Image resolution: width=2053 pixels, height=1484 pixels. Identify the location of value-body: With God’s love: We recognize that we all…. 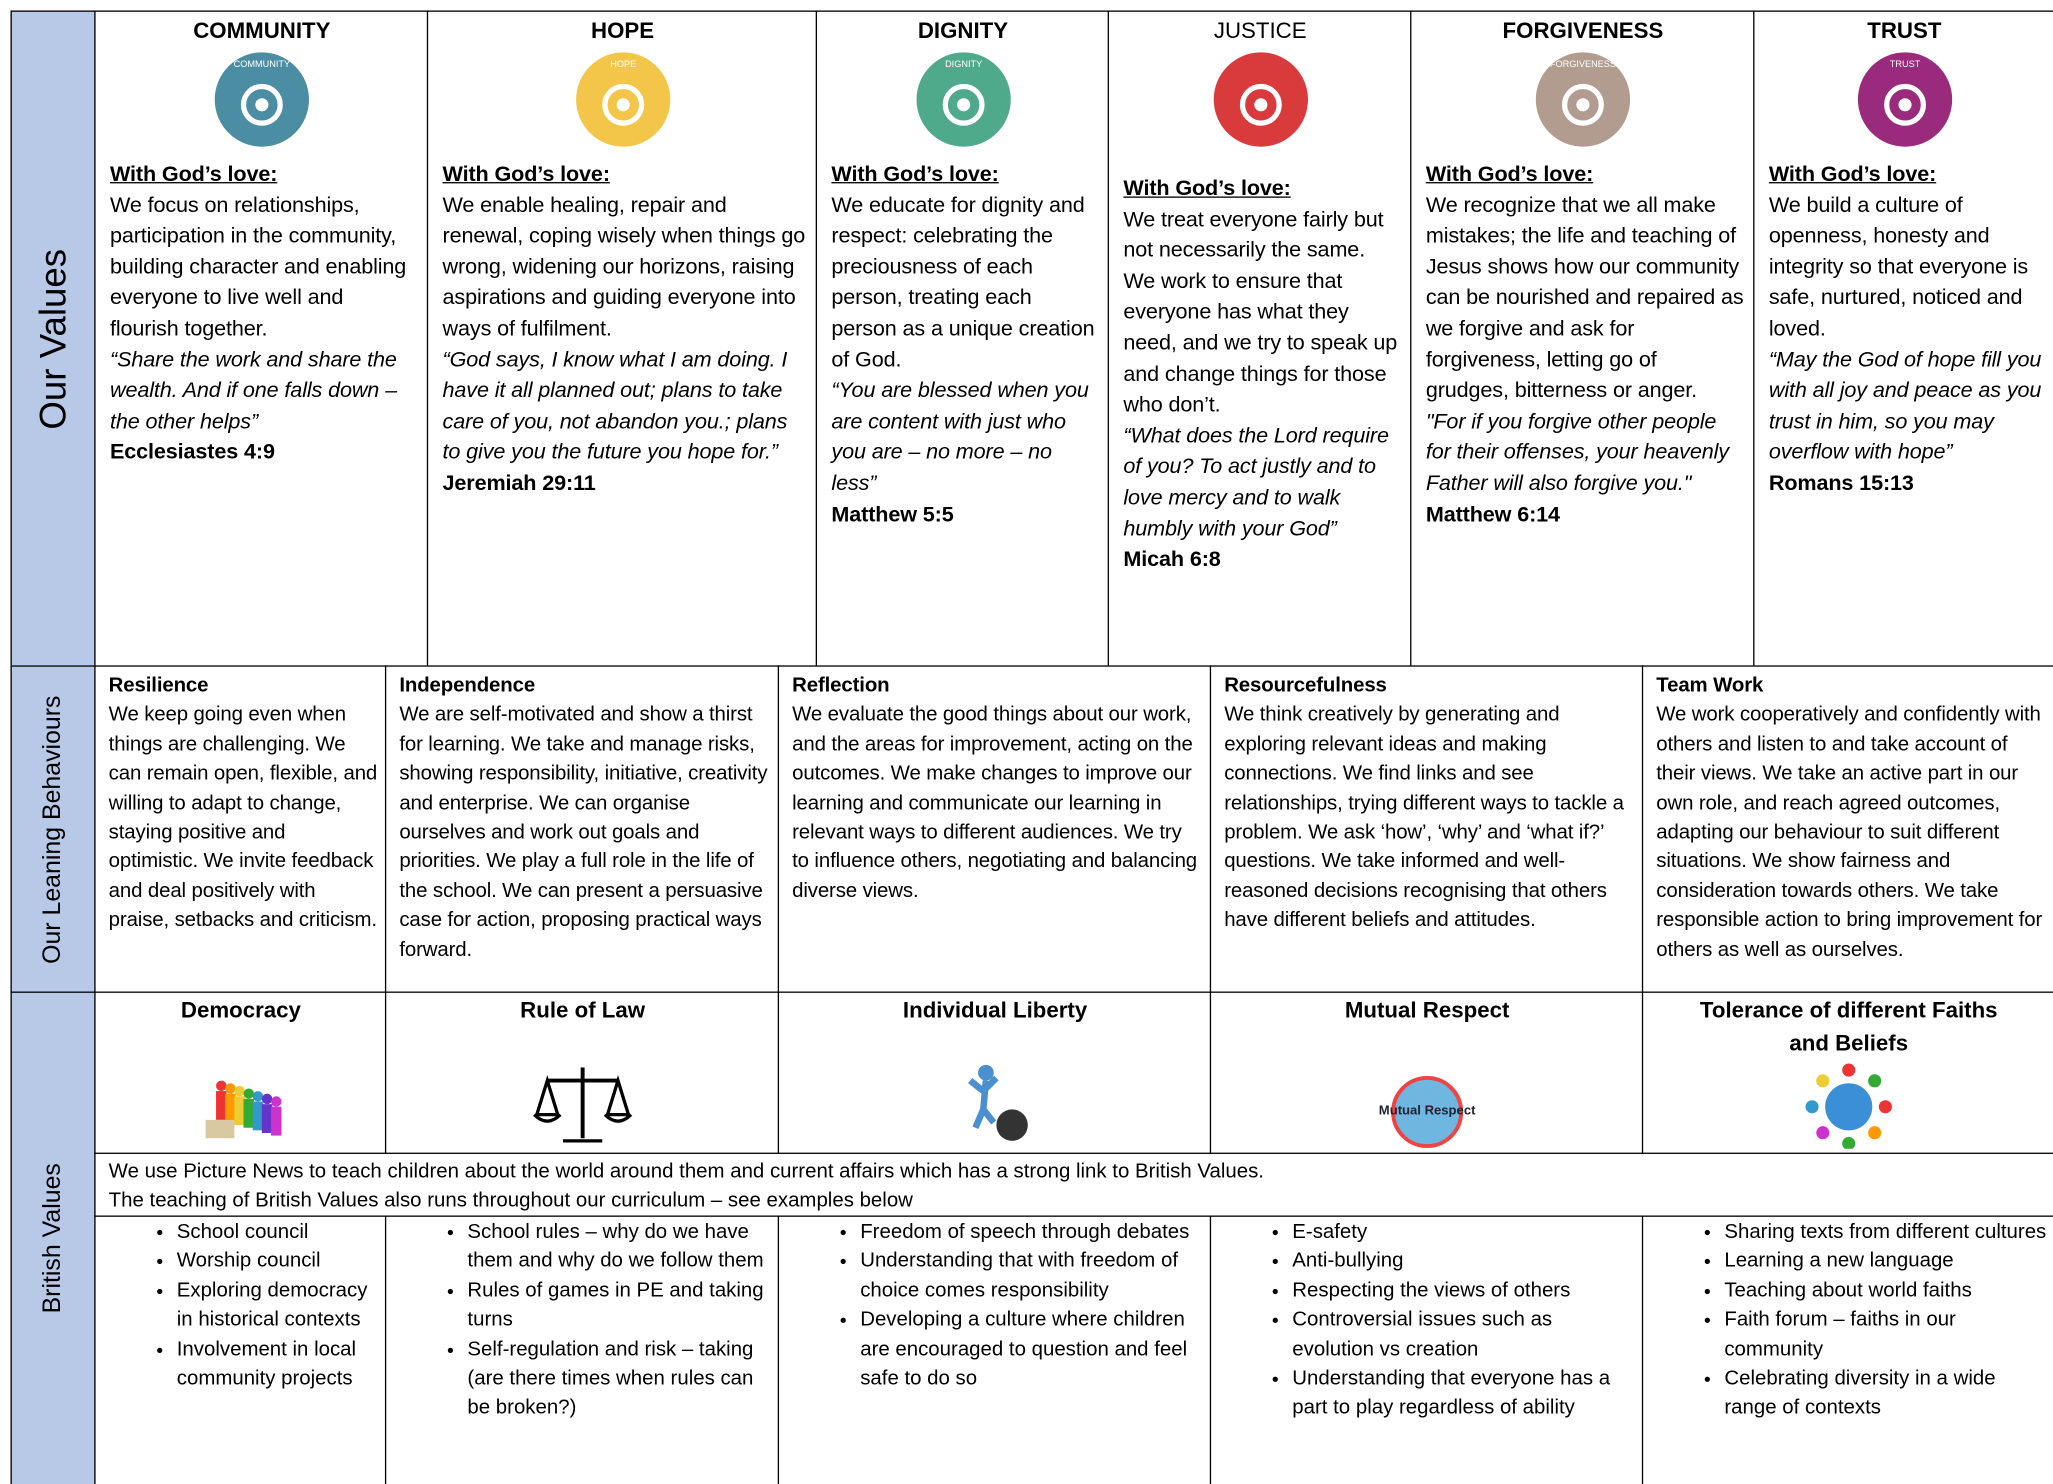
(1582, 345).